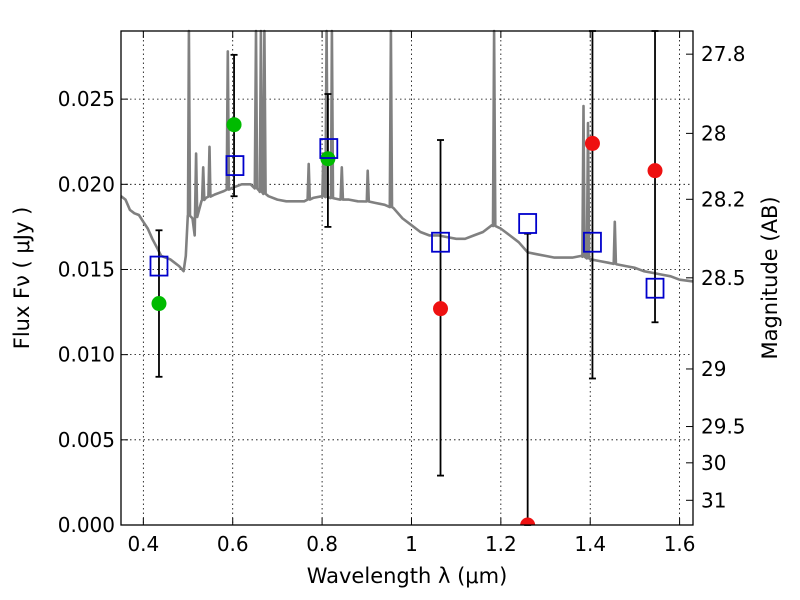 This screenshot has width=800, height=600. What do you see at coordinates (233, 544) in the screenshot?
I see `x-tick-label: 0.6` at bounding box center [233, 544].